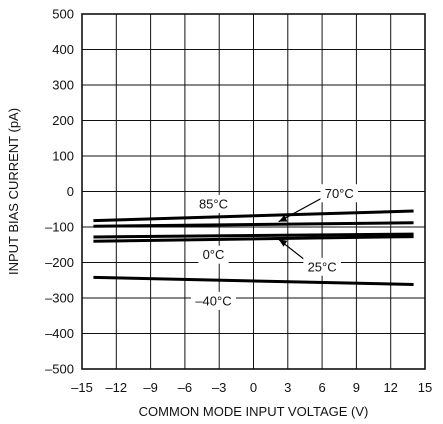 Image resolution: width=443 pixels, height=424 pixels. Describe the element at coordinates (70, 191) in the screenshot. I see `y-tick-label: 0` at that location.